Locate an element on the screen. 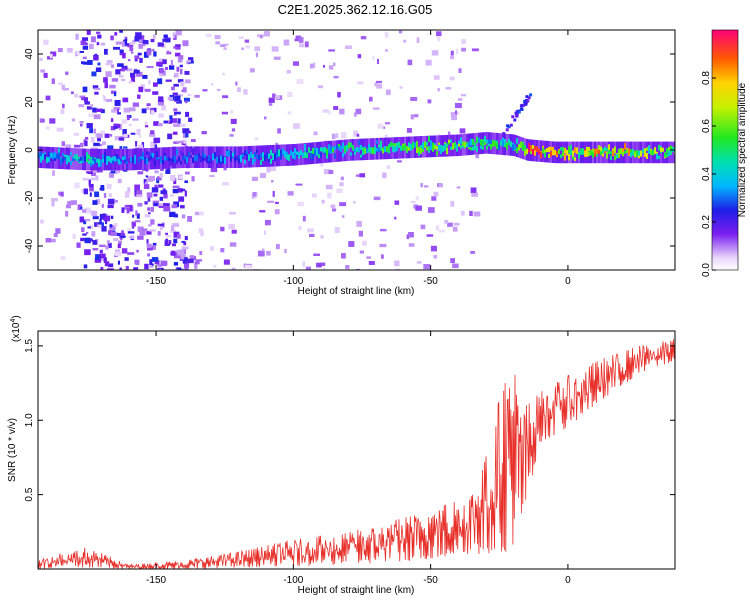  y-tick-label: 20 is located at coordinates (29, 102).